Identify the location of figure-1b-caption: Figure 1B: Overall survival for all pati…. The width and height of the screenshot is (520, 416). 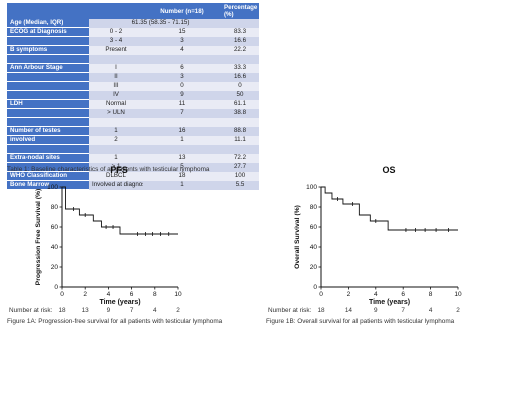
(360, 321).